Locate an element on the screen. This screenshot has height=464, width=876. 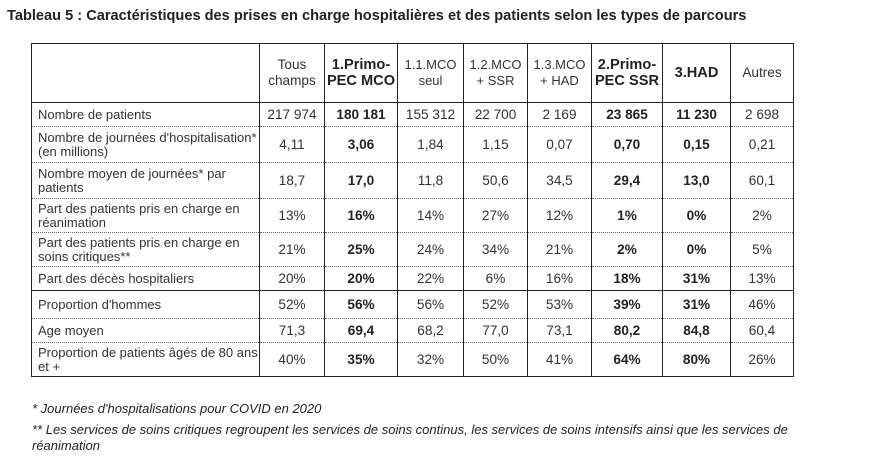
table-cell: 23 865 is located at coordinates (627, 114).